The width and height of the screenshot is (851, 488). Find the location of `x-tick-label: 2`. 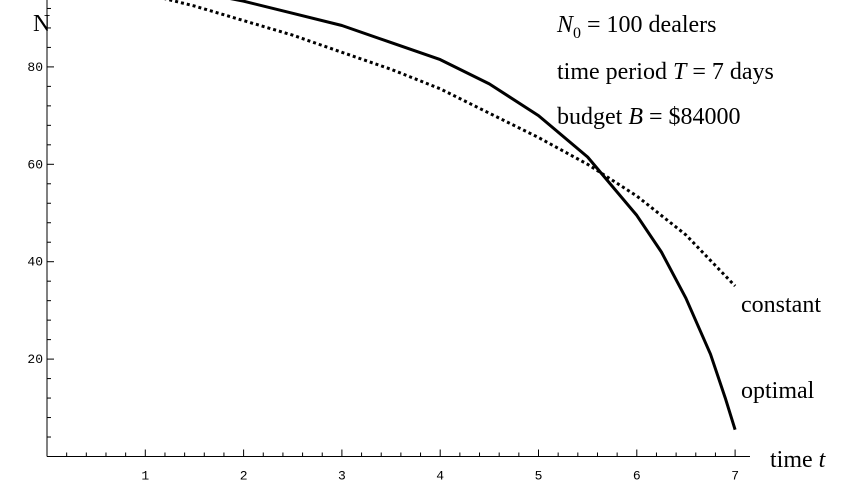

x-tick-label: 2 is located at coordinates (244, 476).